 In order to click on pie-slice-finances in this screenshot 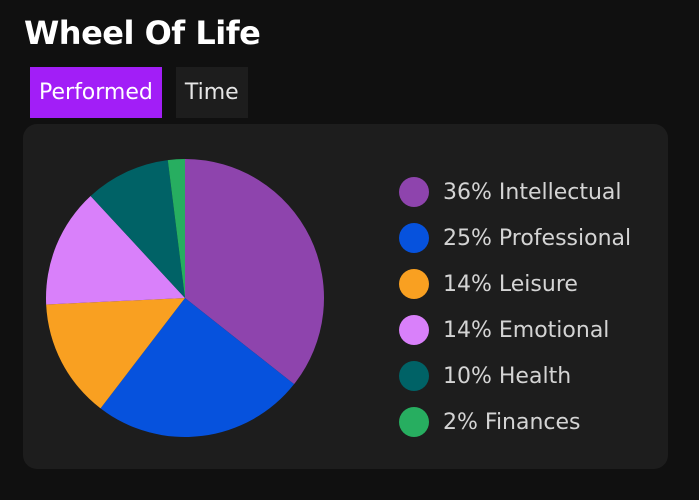, I will do `click(176, 228)`.